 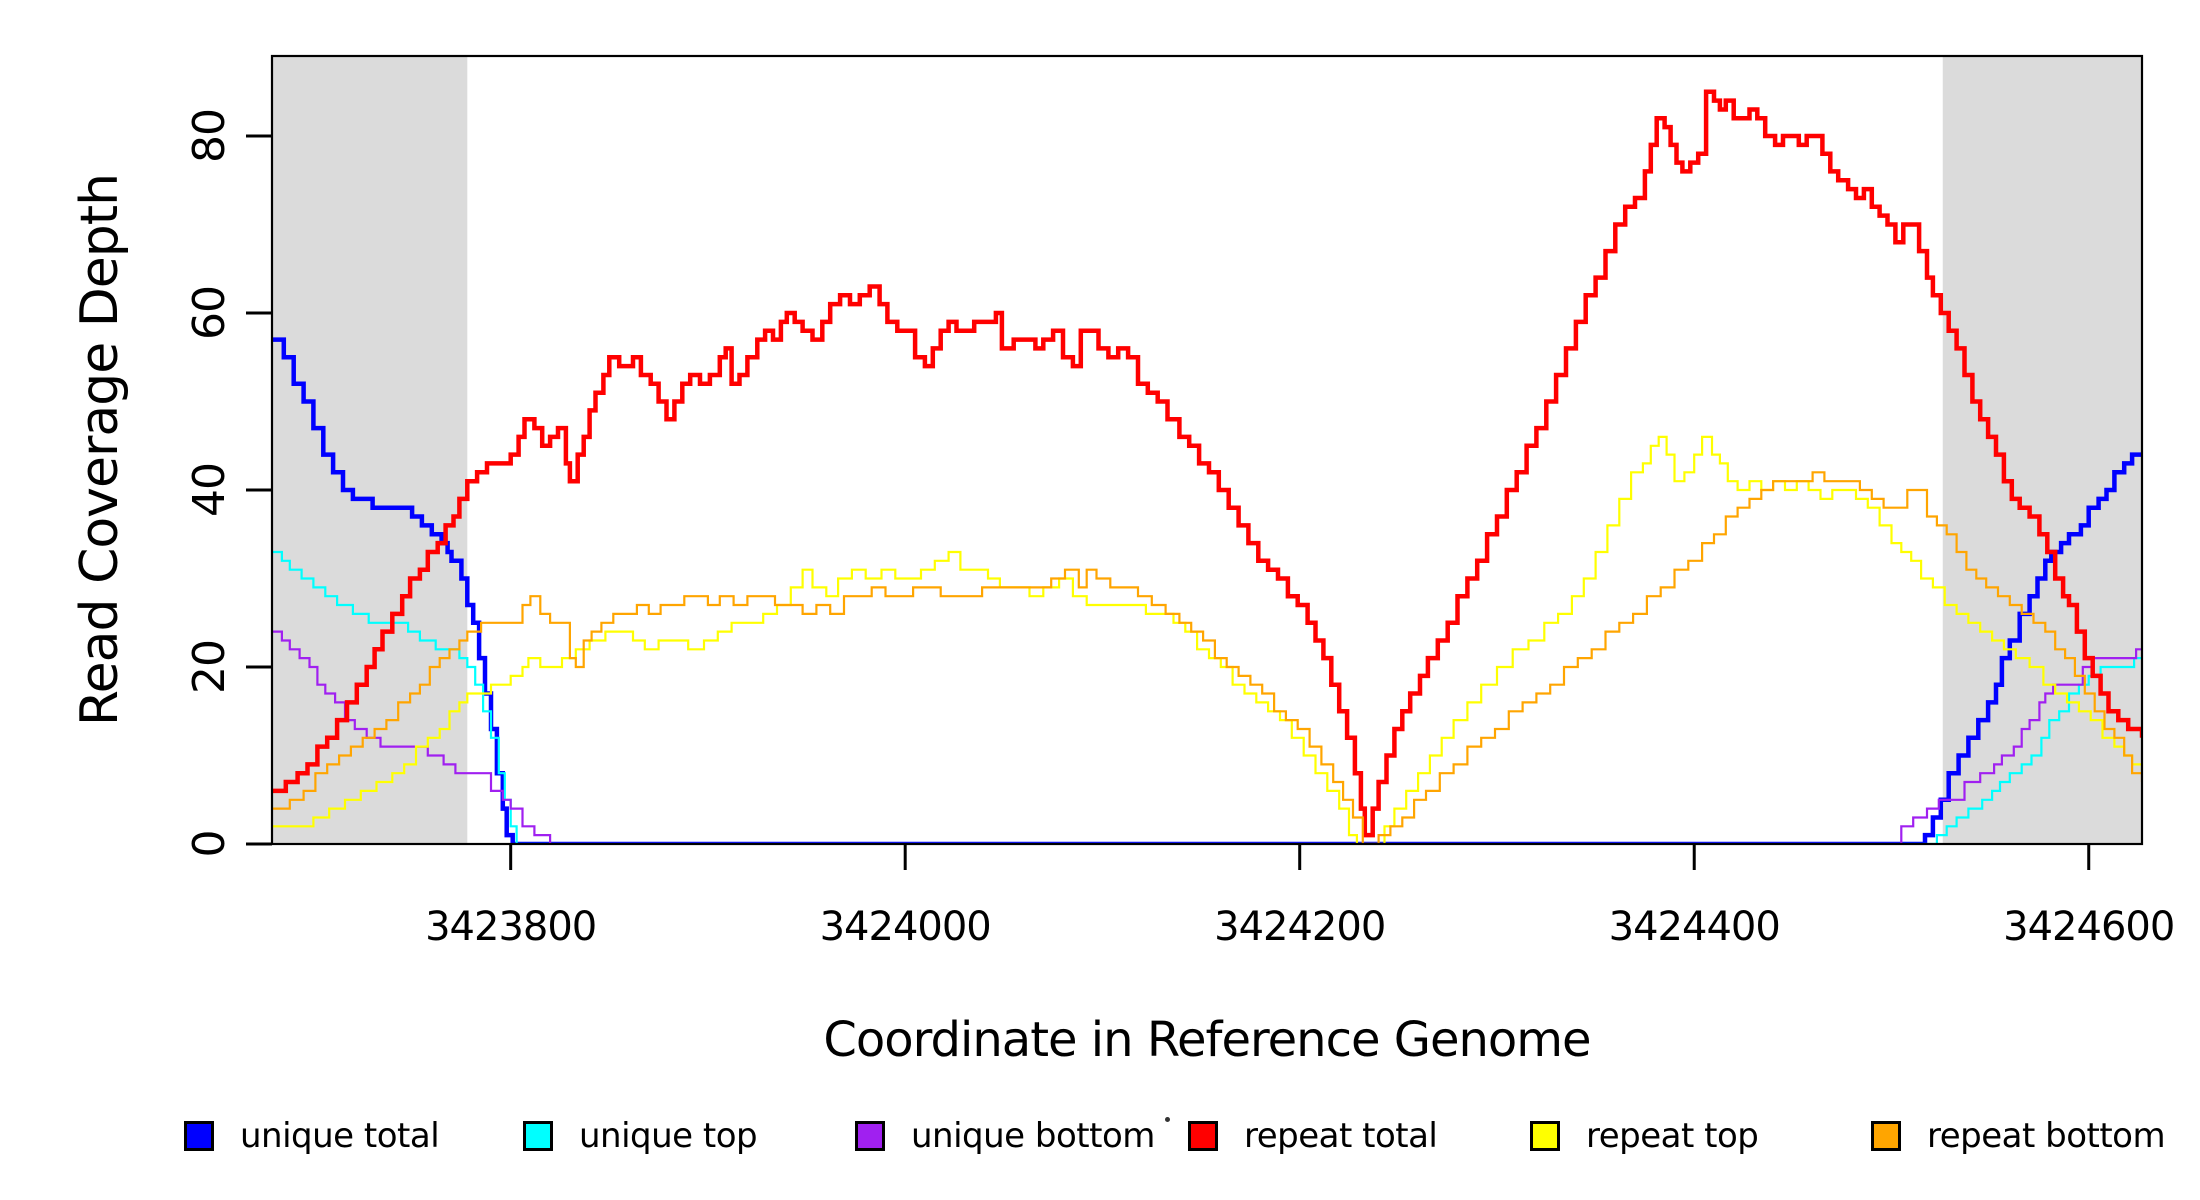 I want to click on shaded-edge-region-left, so click(x=370, y=450).